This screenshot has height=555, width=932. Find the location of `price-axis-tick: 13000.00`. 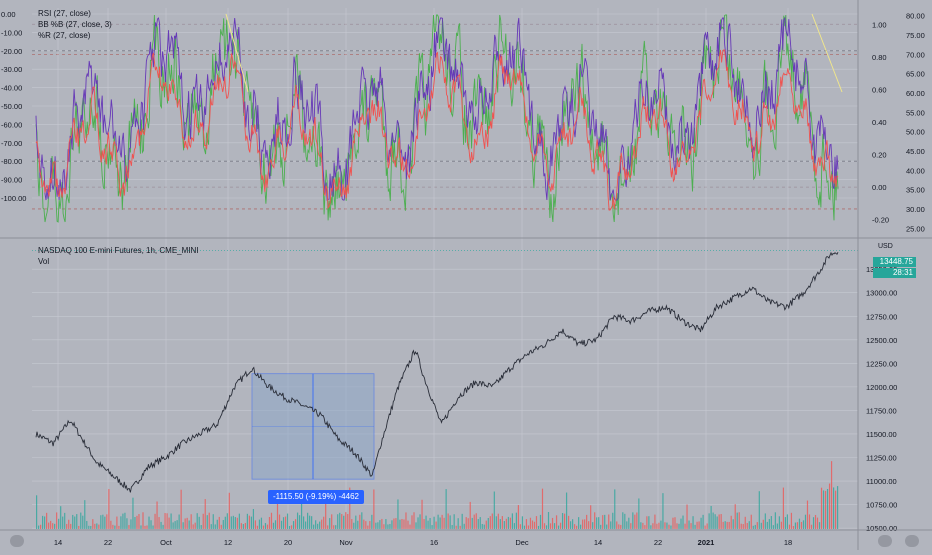

price-axis-tick: 13000.00 is located at coordinates (881, 293).